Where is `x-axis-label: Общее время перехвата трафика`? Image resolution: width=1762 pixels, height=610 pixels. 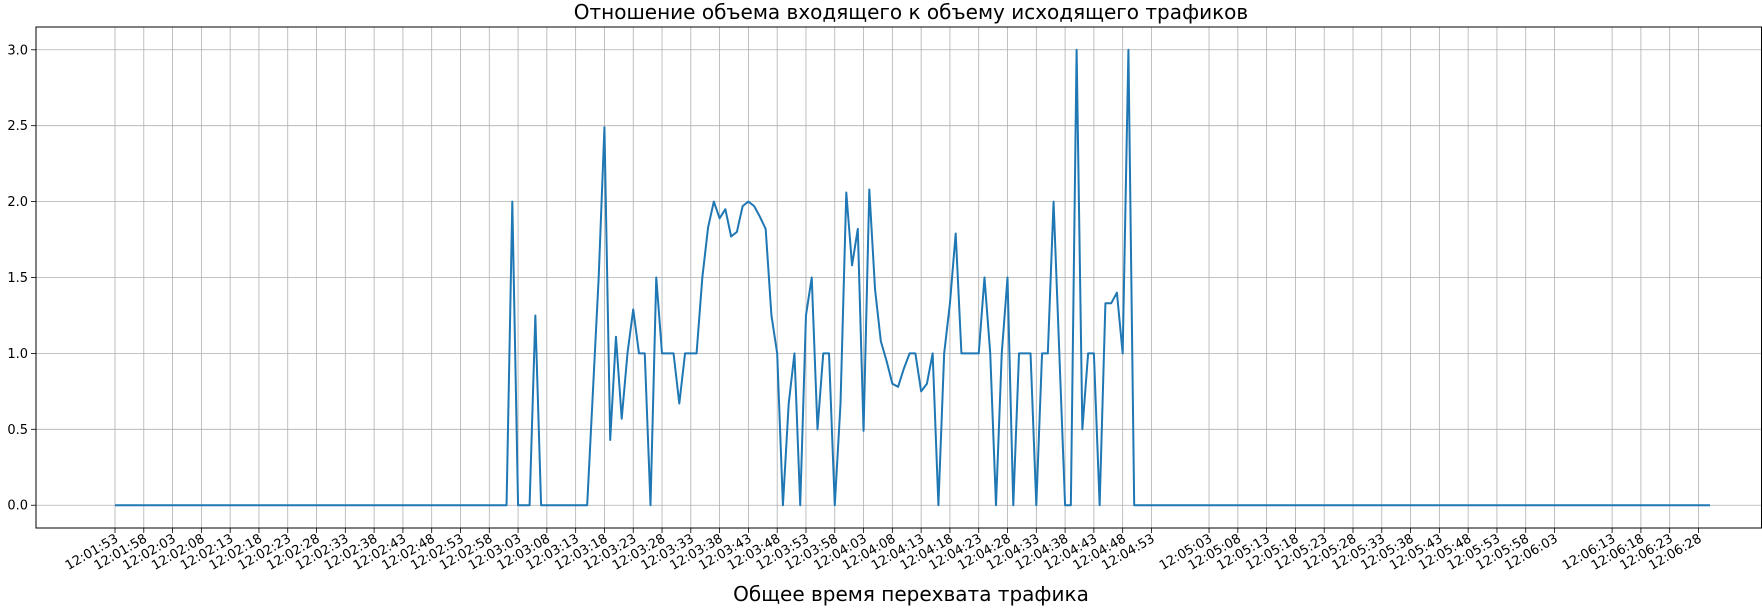
x-axis-label: Общее время перехвата трафика is located at coordinates (911, 594).